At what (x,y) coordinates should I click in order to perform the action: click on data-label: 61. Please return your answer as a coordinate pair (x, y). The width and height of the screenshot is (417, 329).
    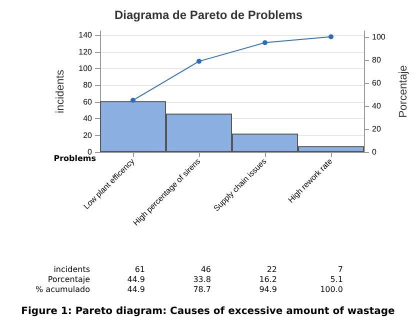
    Looking at the image, I should click on (139, 269).